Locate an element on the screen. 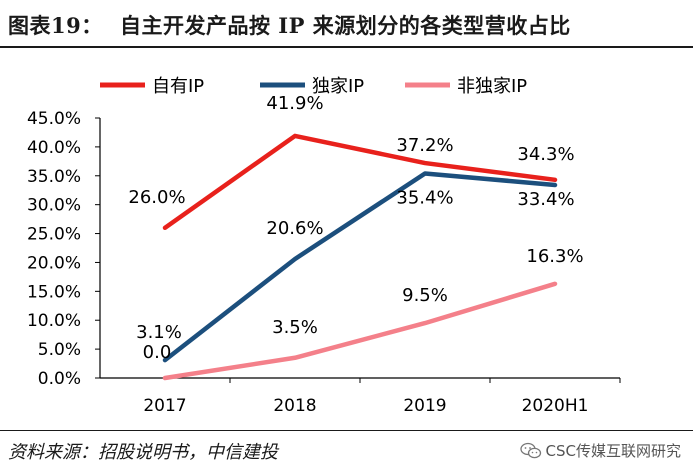 The width and height of the screenshot is (693, 476). data-label-s1-0: 3.1% is located at coordinates (159, 332).